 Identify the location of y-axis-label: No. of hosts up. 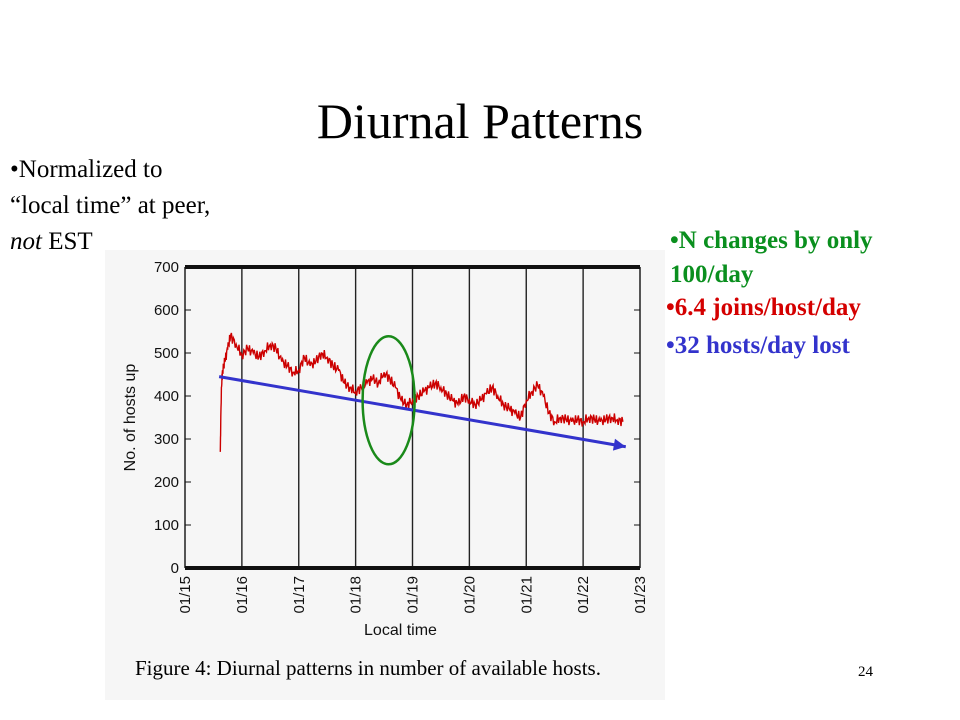
(130, 418).